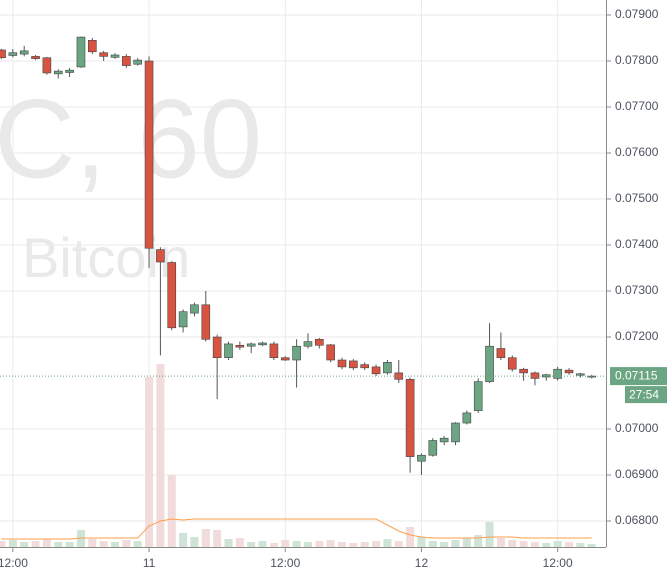 This screenshot has height=581, width=669. What do you see at coordinates (637, 290) in the screenshot?
I see `y-tick-label: 0.07300` at bounding box center [637, 290].